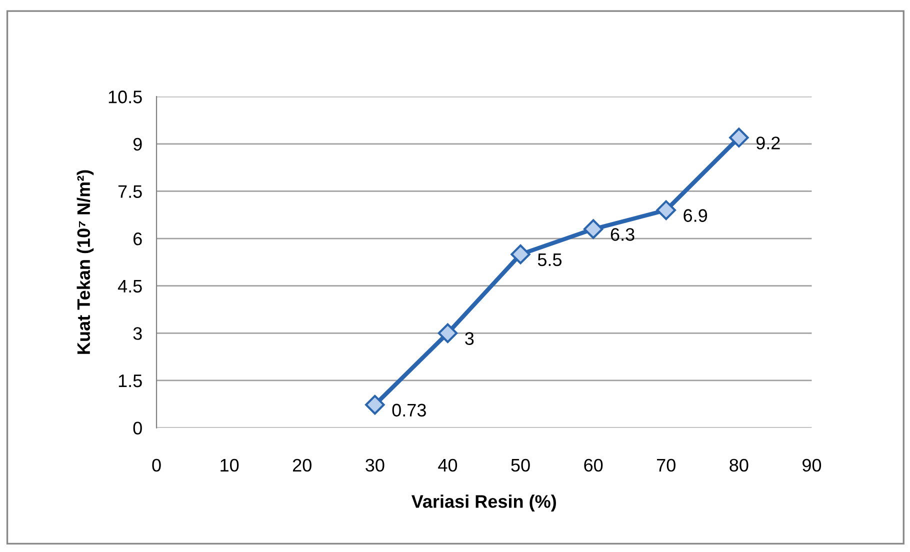  Describe the element at coordinates (550, 260) in the screenshot. I see `data-label: 5.5` at that location.